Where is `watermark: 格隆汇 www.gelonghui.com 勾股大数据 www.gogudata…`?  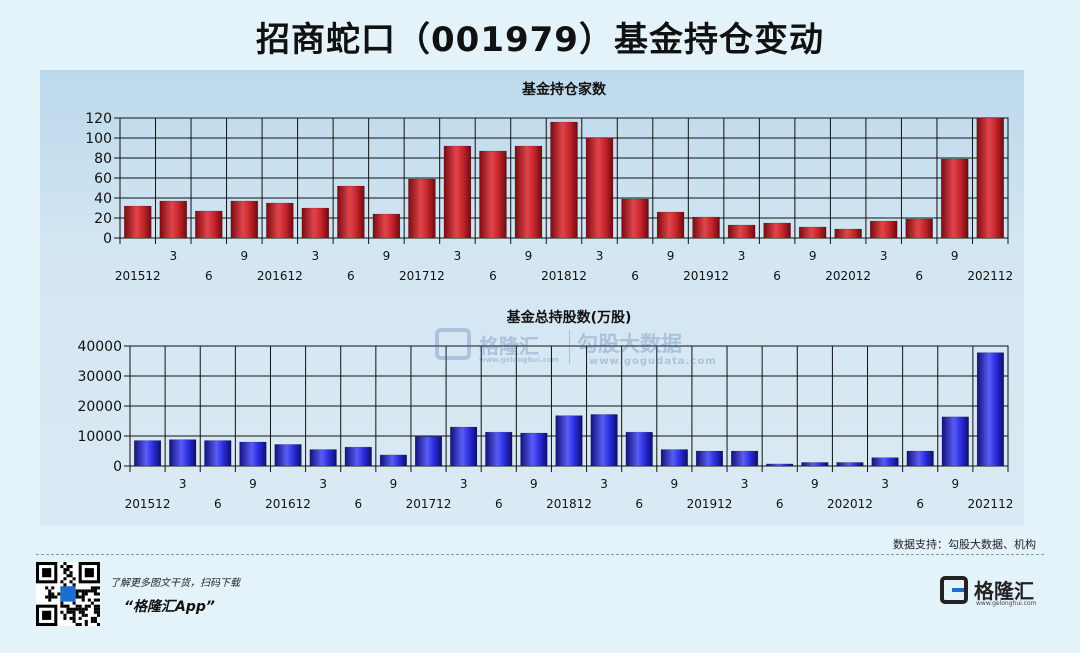 watermark: 格隆汇 www.gelonghui.com 勾股大数据 www.gogudata… is located at coordinates (585, 348).